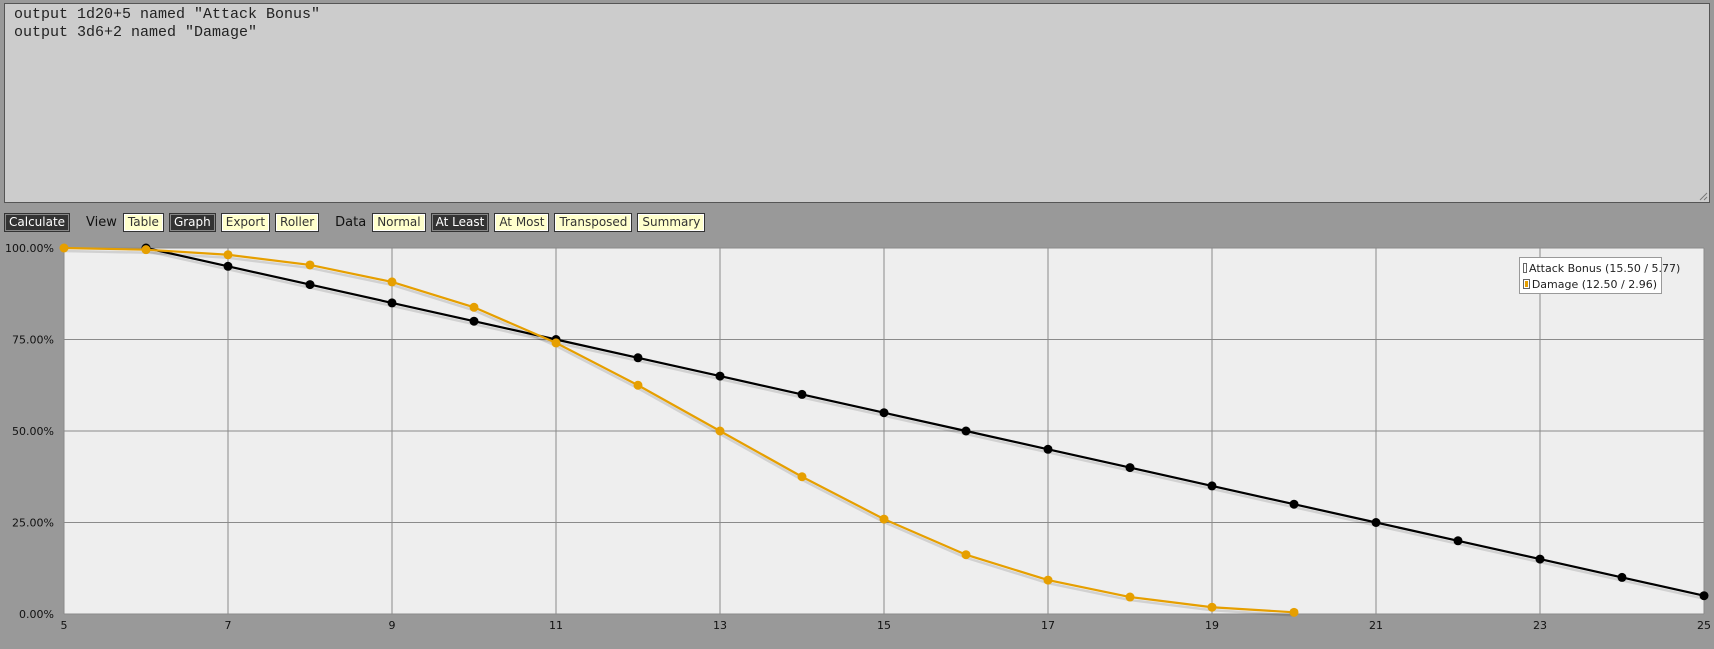 The image size is (1714, 649). What do you see at coordinates (33, 523) in the screenshot?
I see `y-tick-label: 25.00%` at bounding box center [33, 523].